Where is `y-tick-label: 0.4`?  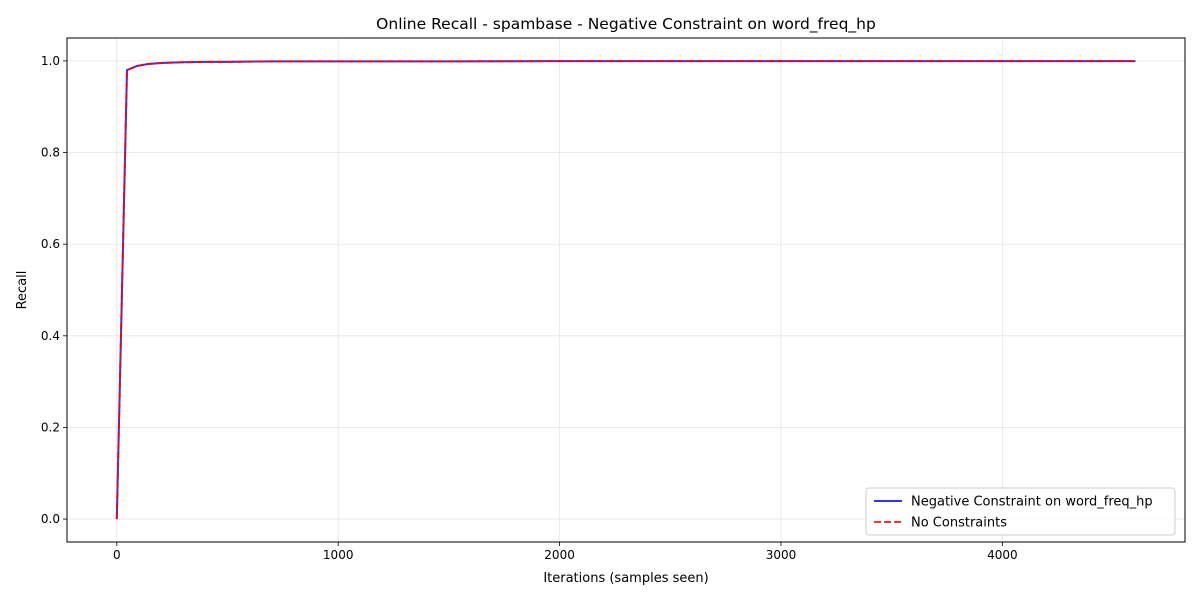 y-tick-label: 0.4 is located at coordinates (50, 336).